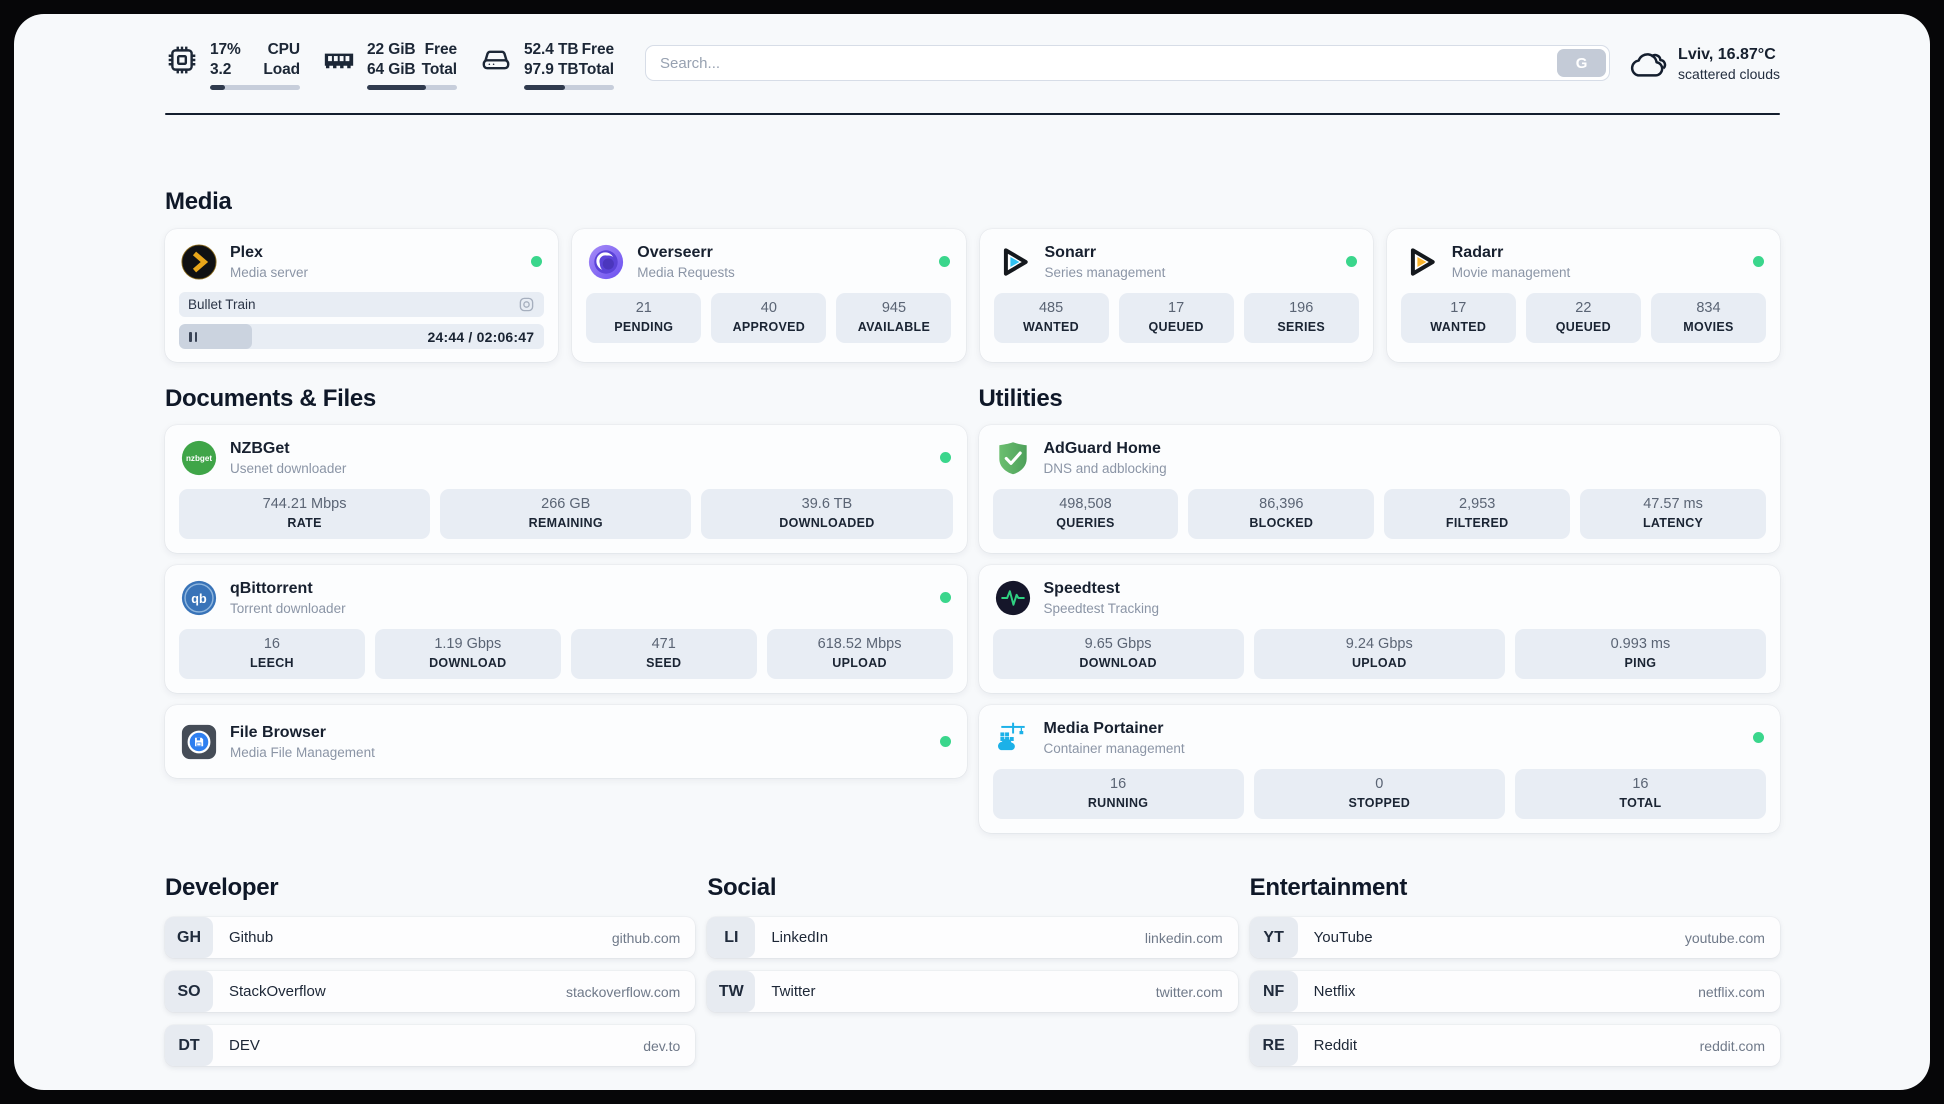 This screenshot has height=1104, width=1944. What do you see at coordinates (972, 937) in the screenshot?
I see `link-item: LI LinkedIn linkedin.com` at bounding box center [972, 937].